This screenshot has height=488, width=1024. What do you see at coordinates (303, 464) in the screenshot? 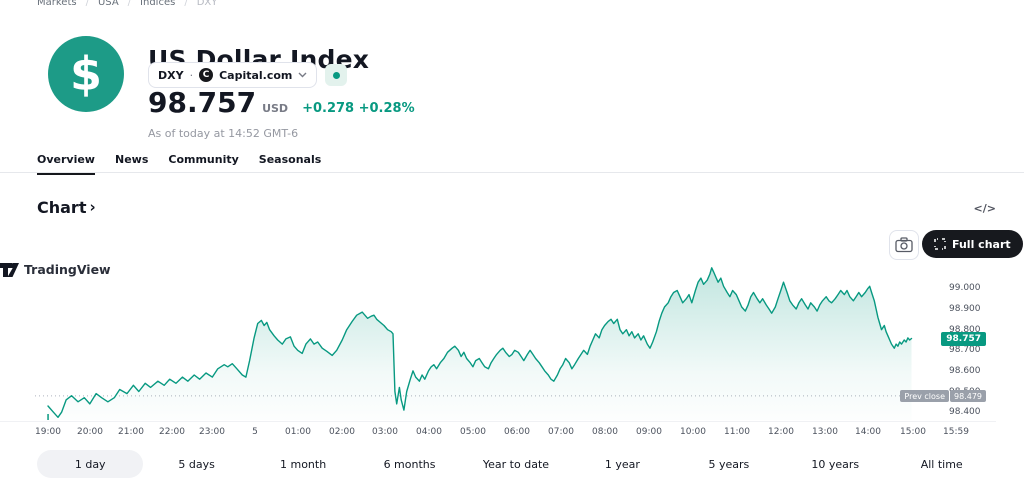
I see `range-button-1-month: 1 month` at bounding box center [303, 464].